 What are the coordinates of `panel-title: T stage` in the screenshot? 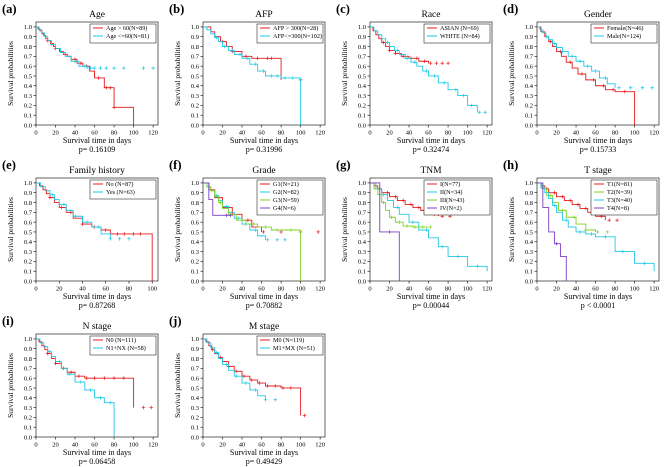 It's located at (598, 171).